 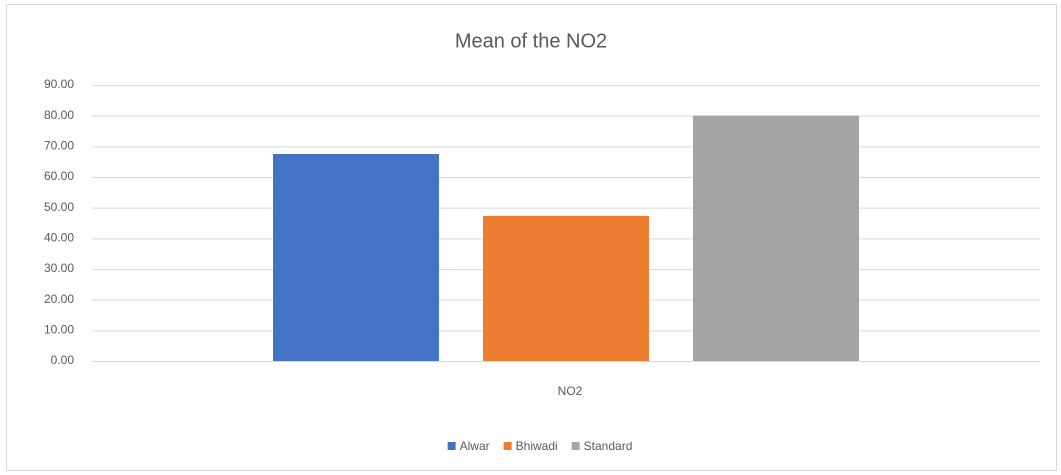 I want to click on y-tick-label: 40.00, so click(x=59, y=238).